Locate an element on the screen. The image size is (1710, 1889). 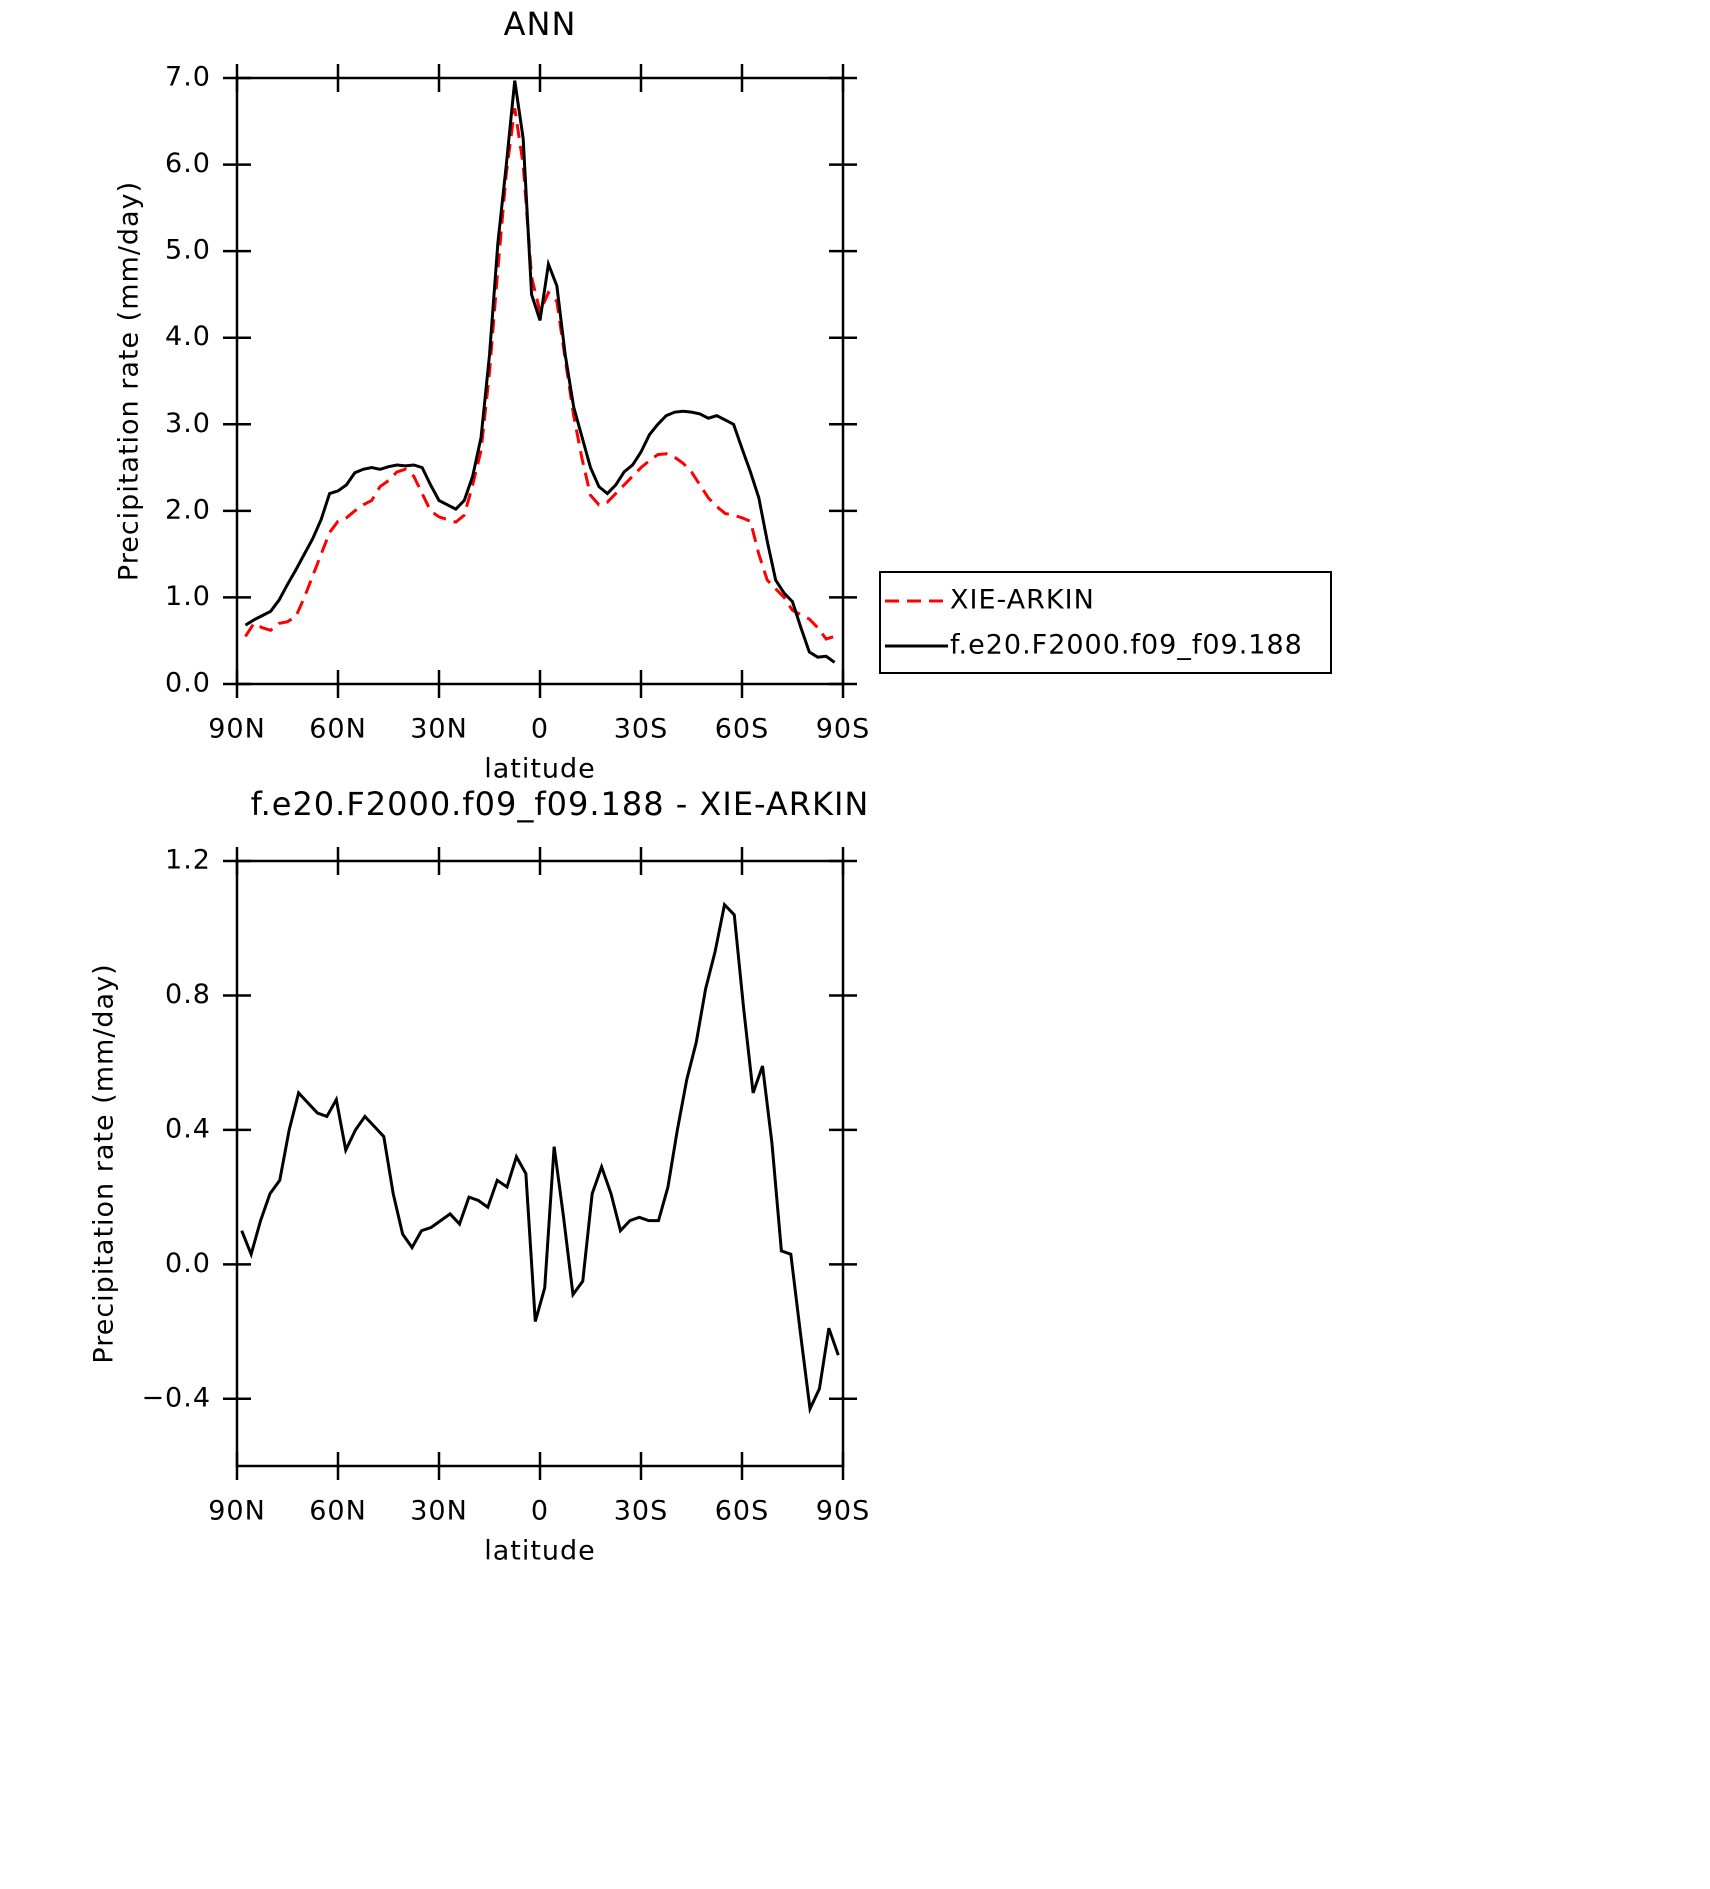
chart-title: f.e20.F2000.f09_f09.188 - XIE-ARKIN is located at coordinates (560, 804).